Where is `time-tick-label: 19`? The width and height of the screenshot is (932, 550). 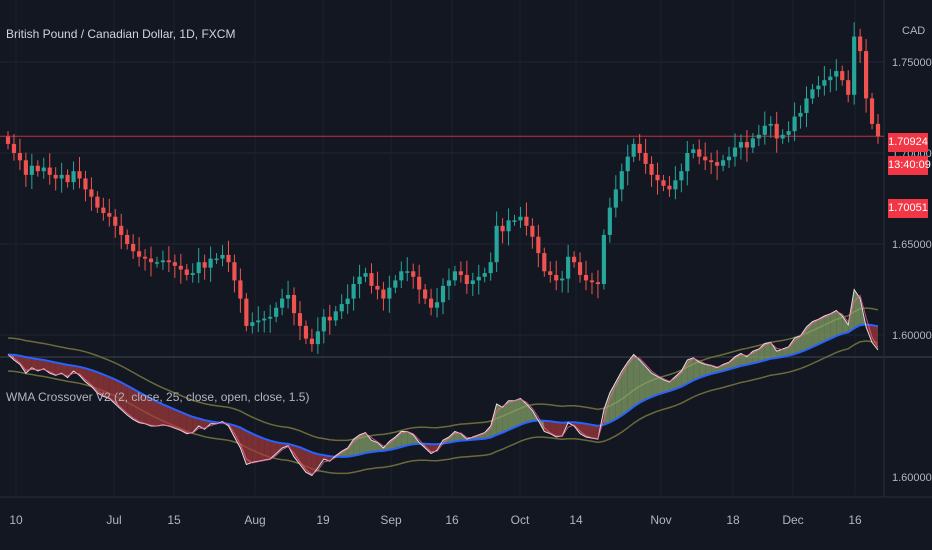 time-tick-label: 19 is located at coordinates (323, 520).